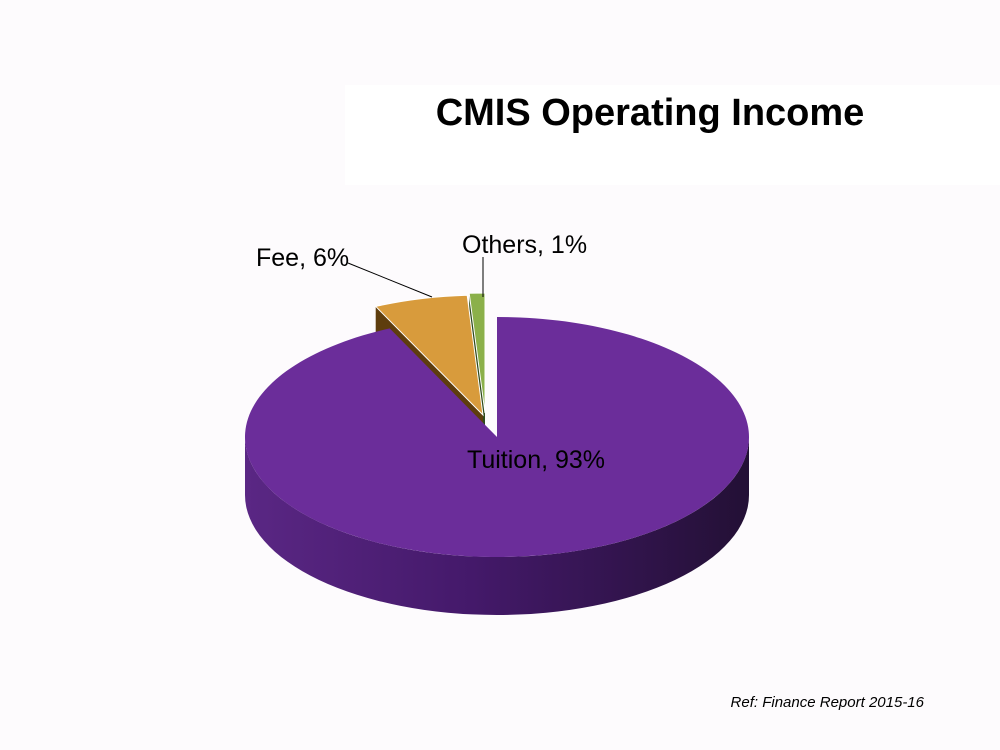 Image resolution: width=1000 pixels, height=750 pixels. Describe the element at coordinates (303, 258) in the screenshot. I see `slice-label-fee: Fee, 6%` at that location.